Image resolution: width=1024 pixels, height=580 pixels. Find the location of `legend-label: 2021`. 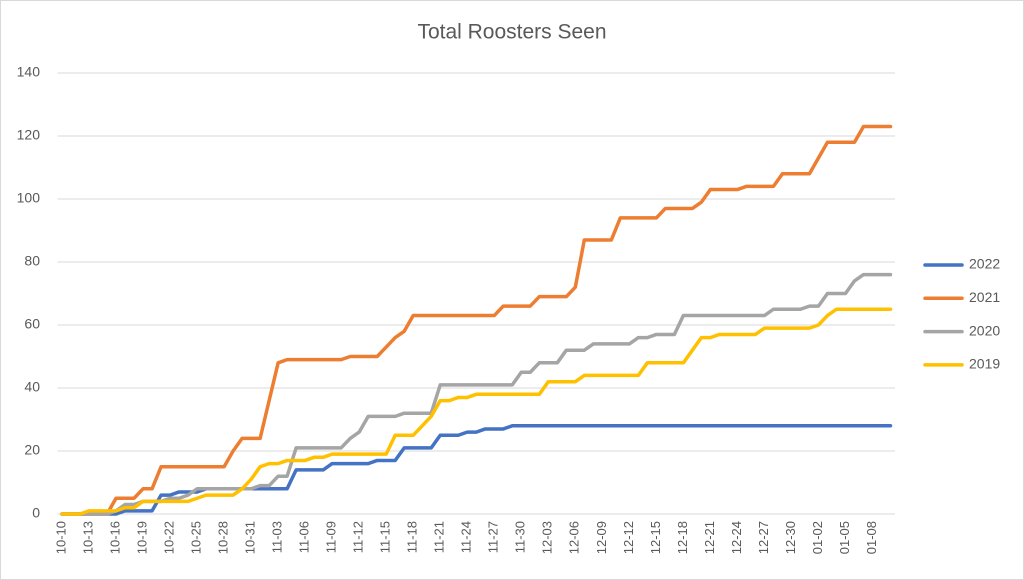

legend-label: 2021 is located at coordinates (984, 297).